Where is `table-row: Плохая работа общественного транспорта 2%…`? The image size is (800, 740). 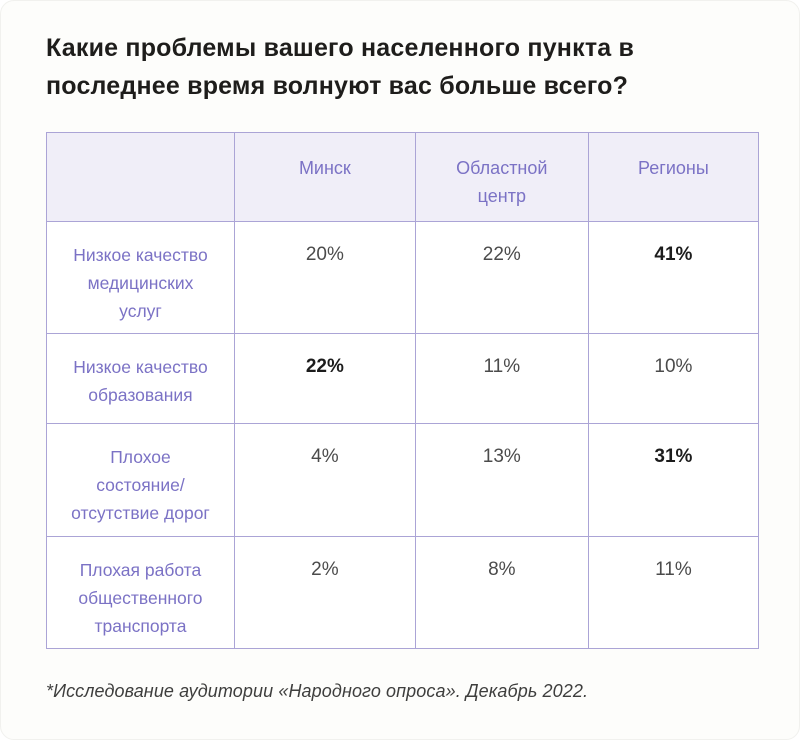 table-row: Плохая работа общественного транспорта 2%… is located at coordinates (403, 592).